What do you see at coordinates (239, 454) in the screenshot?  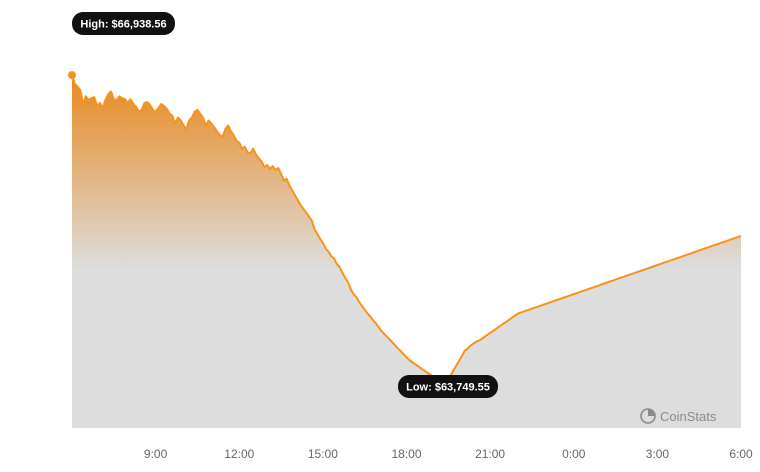 I see `x-tick-label: 12:00` at bounding box center [239, 454].